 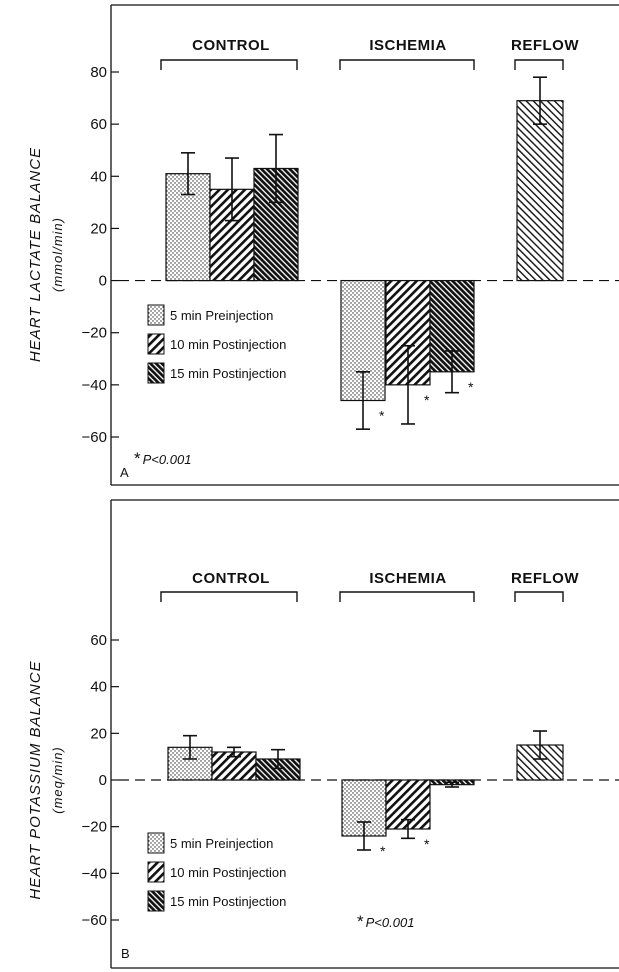 What do you see at coordinates (35, 779) in the screenshot?
I see `y-axis-label: HEART POTASSIUM BALANCE` at bounding box center [35, 779].